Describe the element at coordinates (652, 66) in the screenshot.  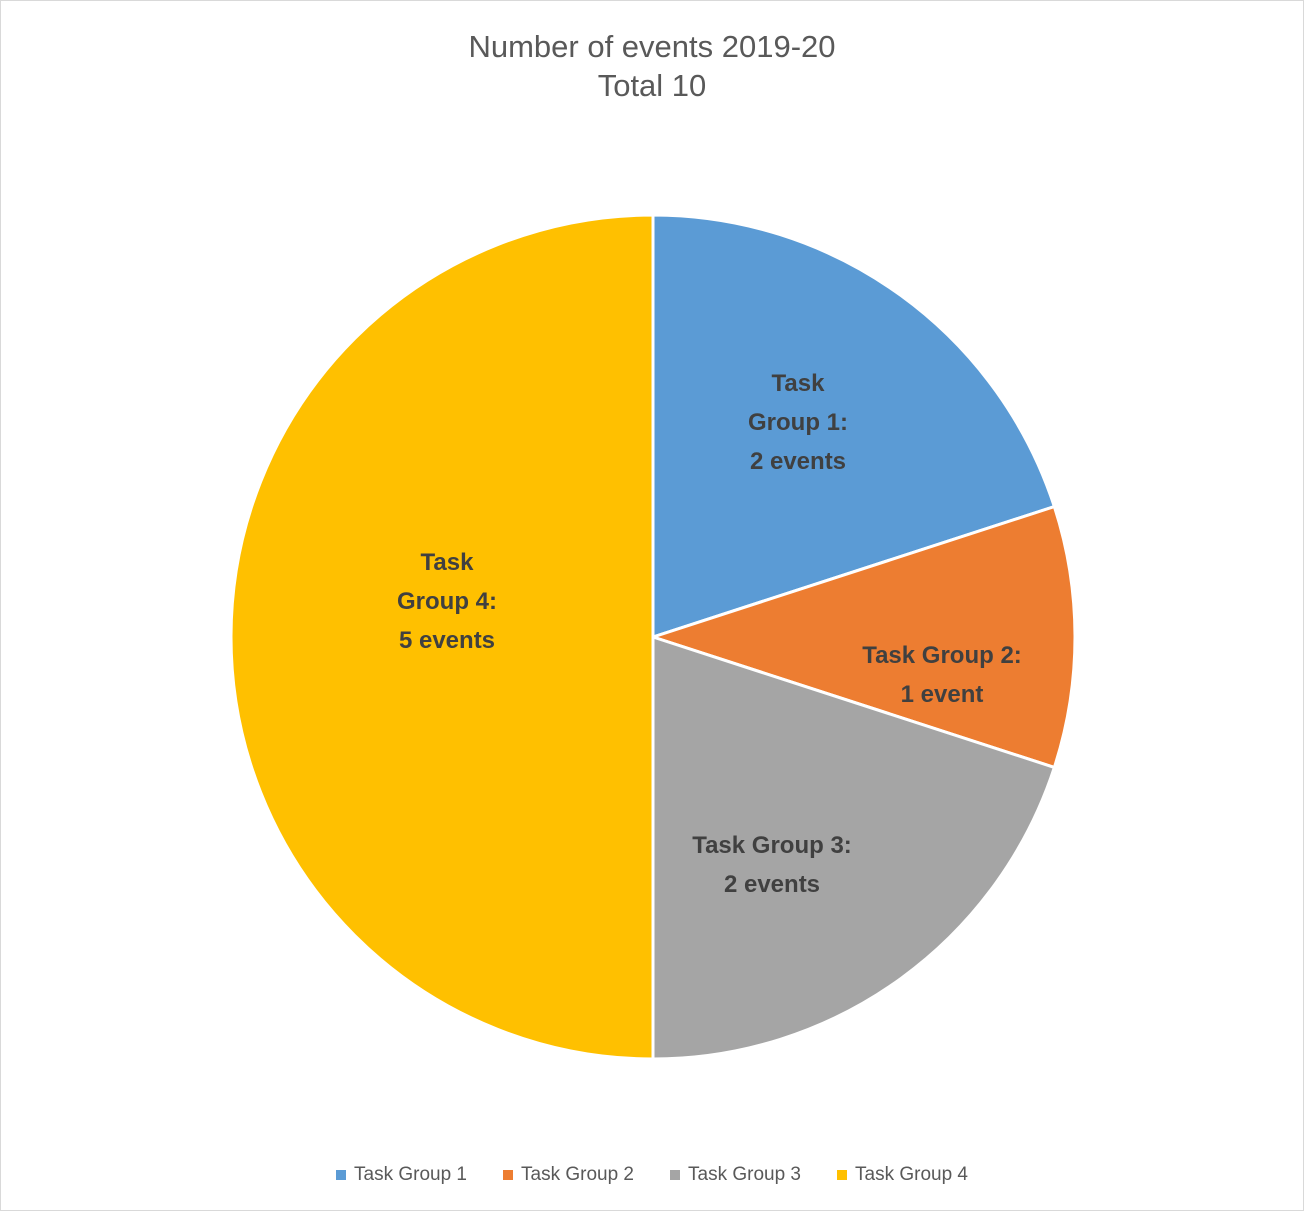
I see `chart-title: Number of events 2019-20 Total 10` at that location.